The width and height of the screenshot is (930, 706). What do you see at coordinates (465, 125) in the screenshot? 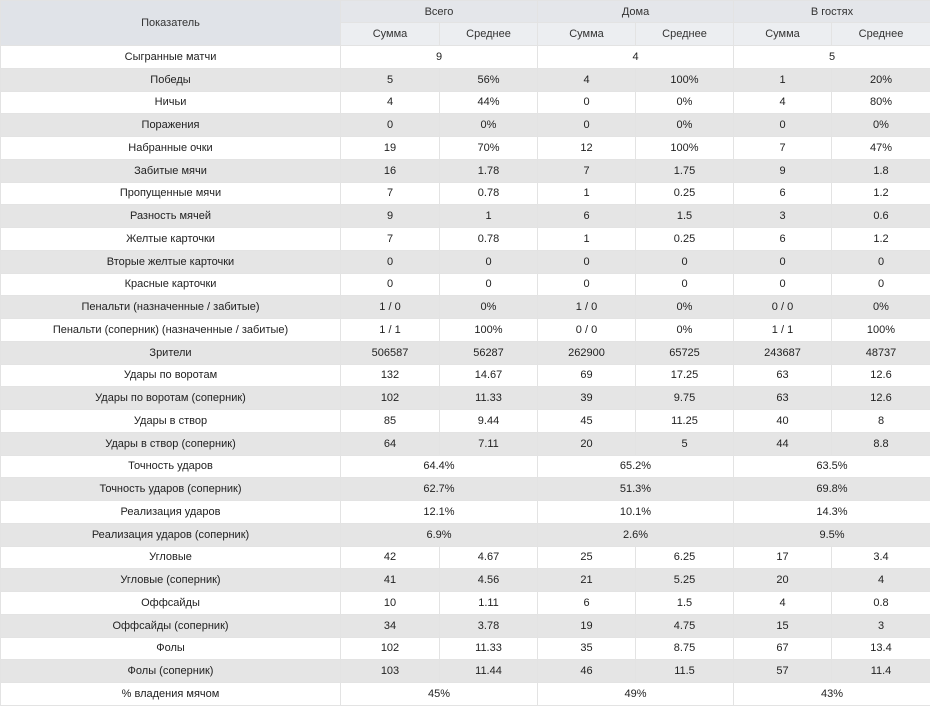
I see `table-row: Поражения 0 0% 0 0% 0 0%` at bounding box center [465, 125].